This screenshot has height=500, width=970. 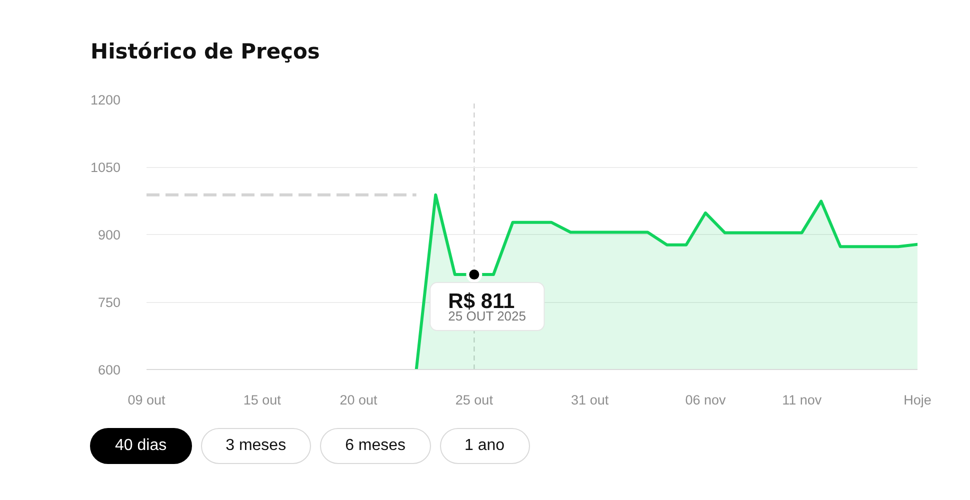 I want to click on text: 40 dias, so click(x=141, y=446).